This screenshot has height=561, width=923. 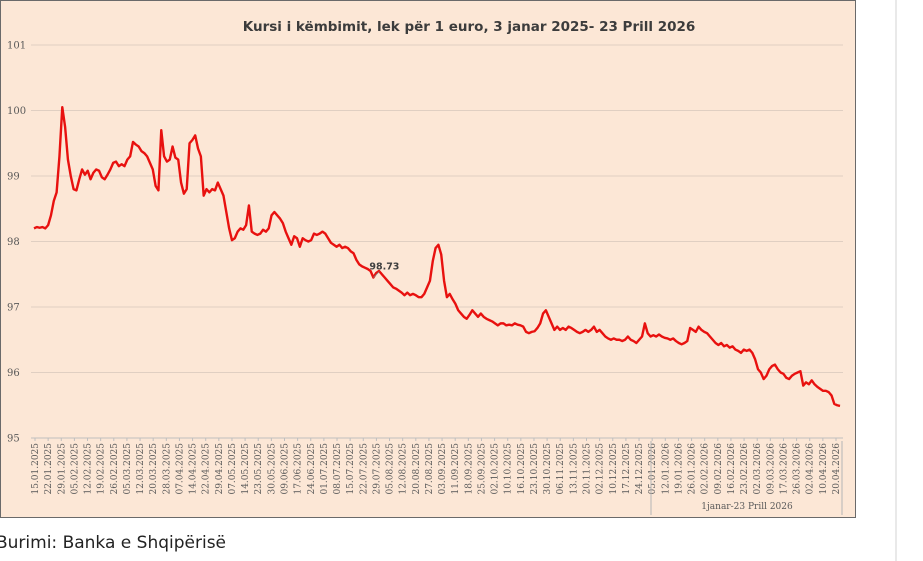 I want to click on x-tick-label: 10.10.2025, so click(x=509, y=469).